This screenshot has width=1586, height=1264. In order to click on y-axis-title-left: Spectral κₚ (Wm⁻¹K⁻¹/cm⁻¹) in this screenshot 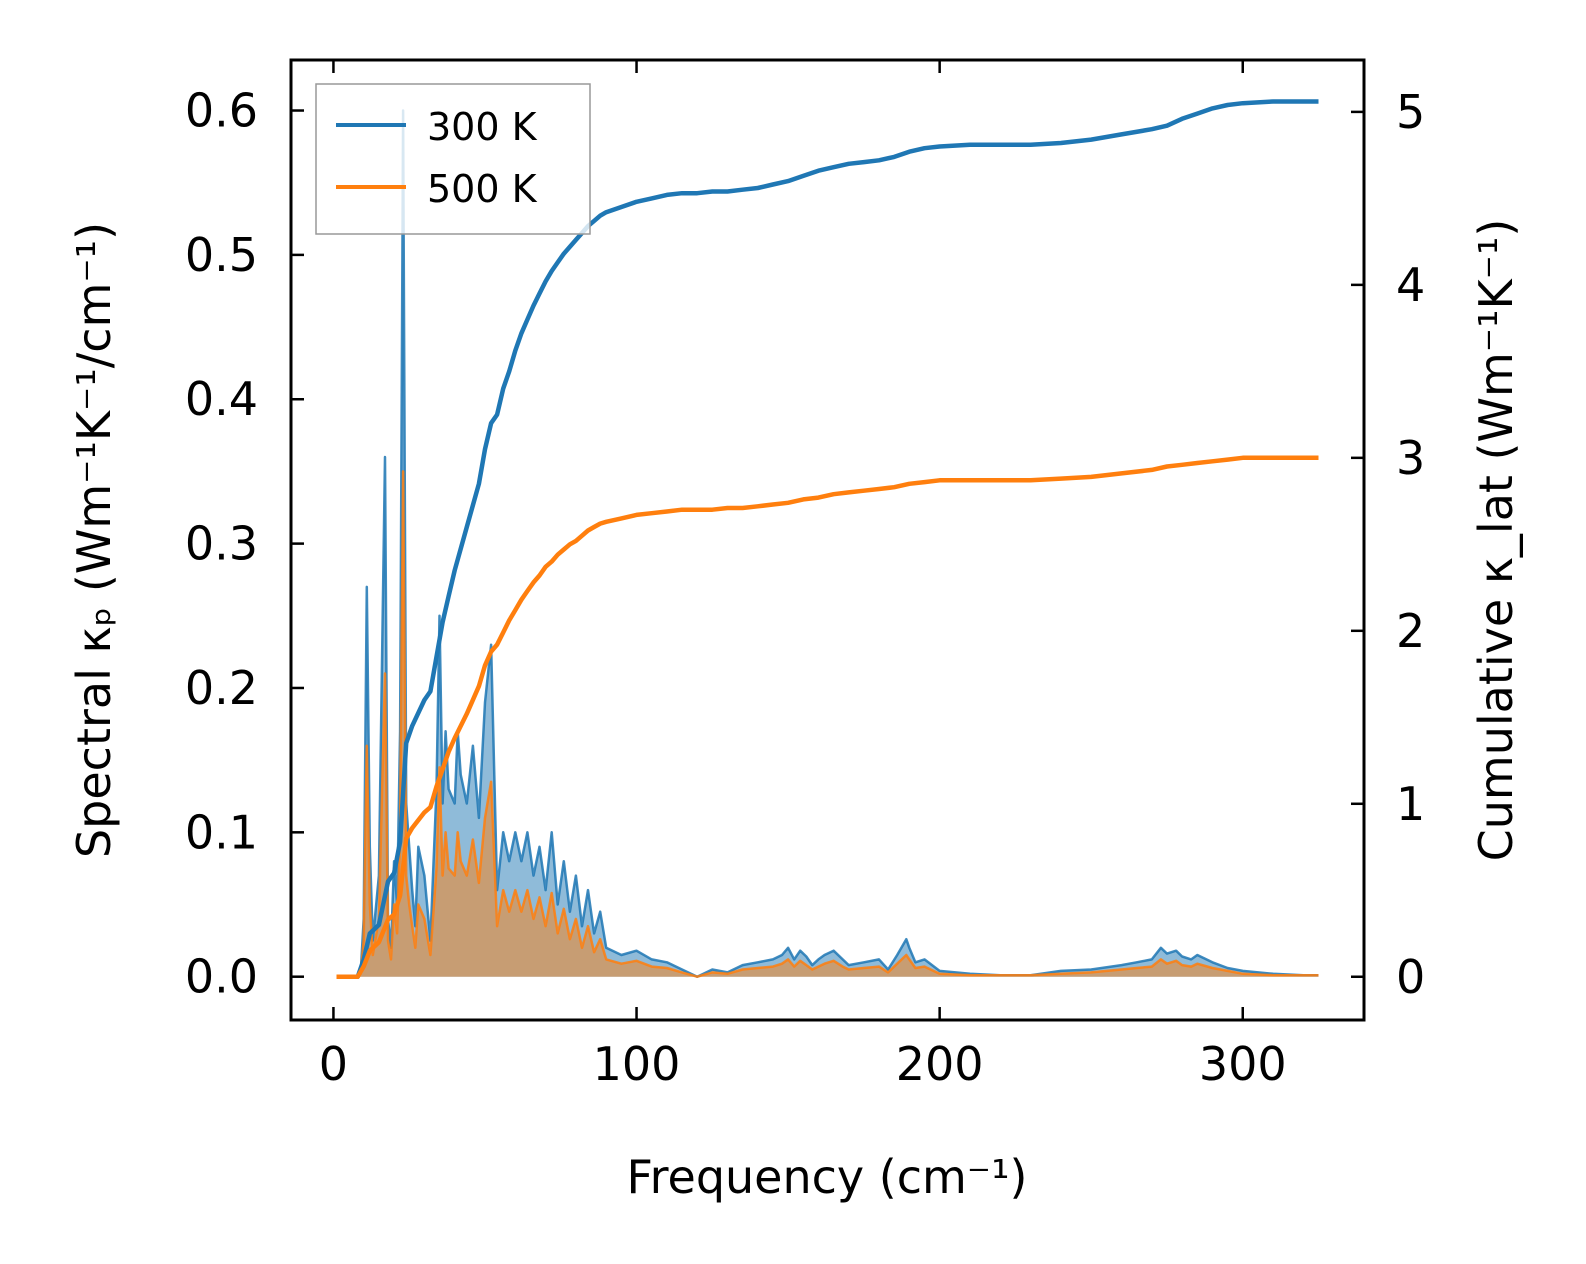, I will do `click(94, 540)`.